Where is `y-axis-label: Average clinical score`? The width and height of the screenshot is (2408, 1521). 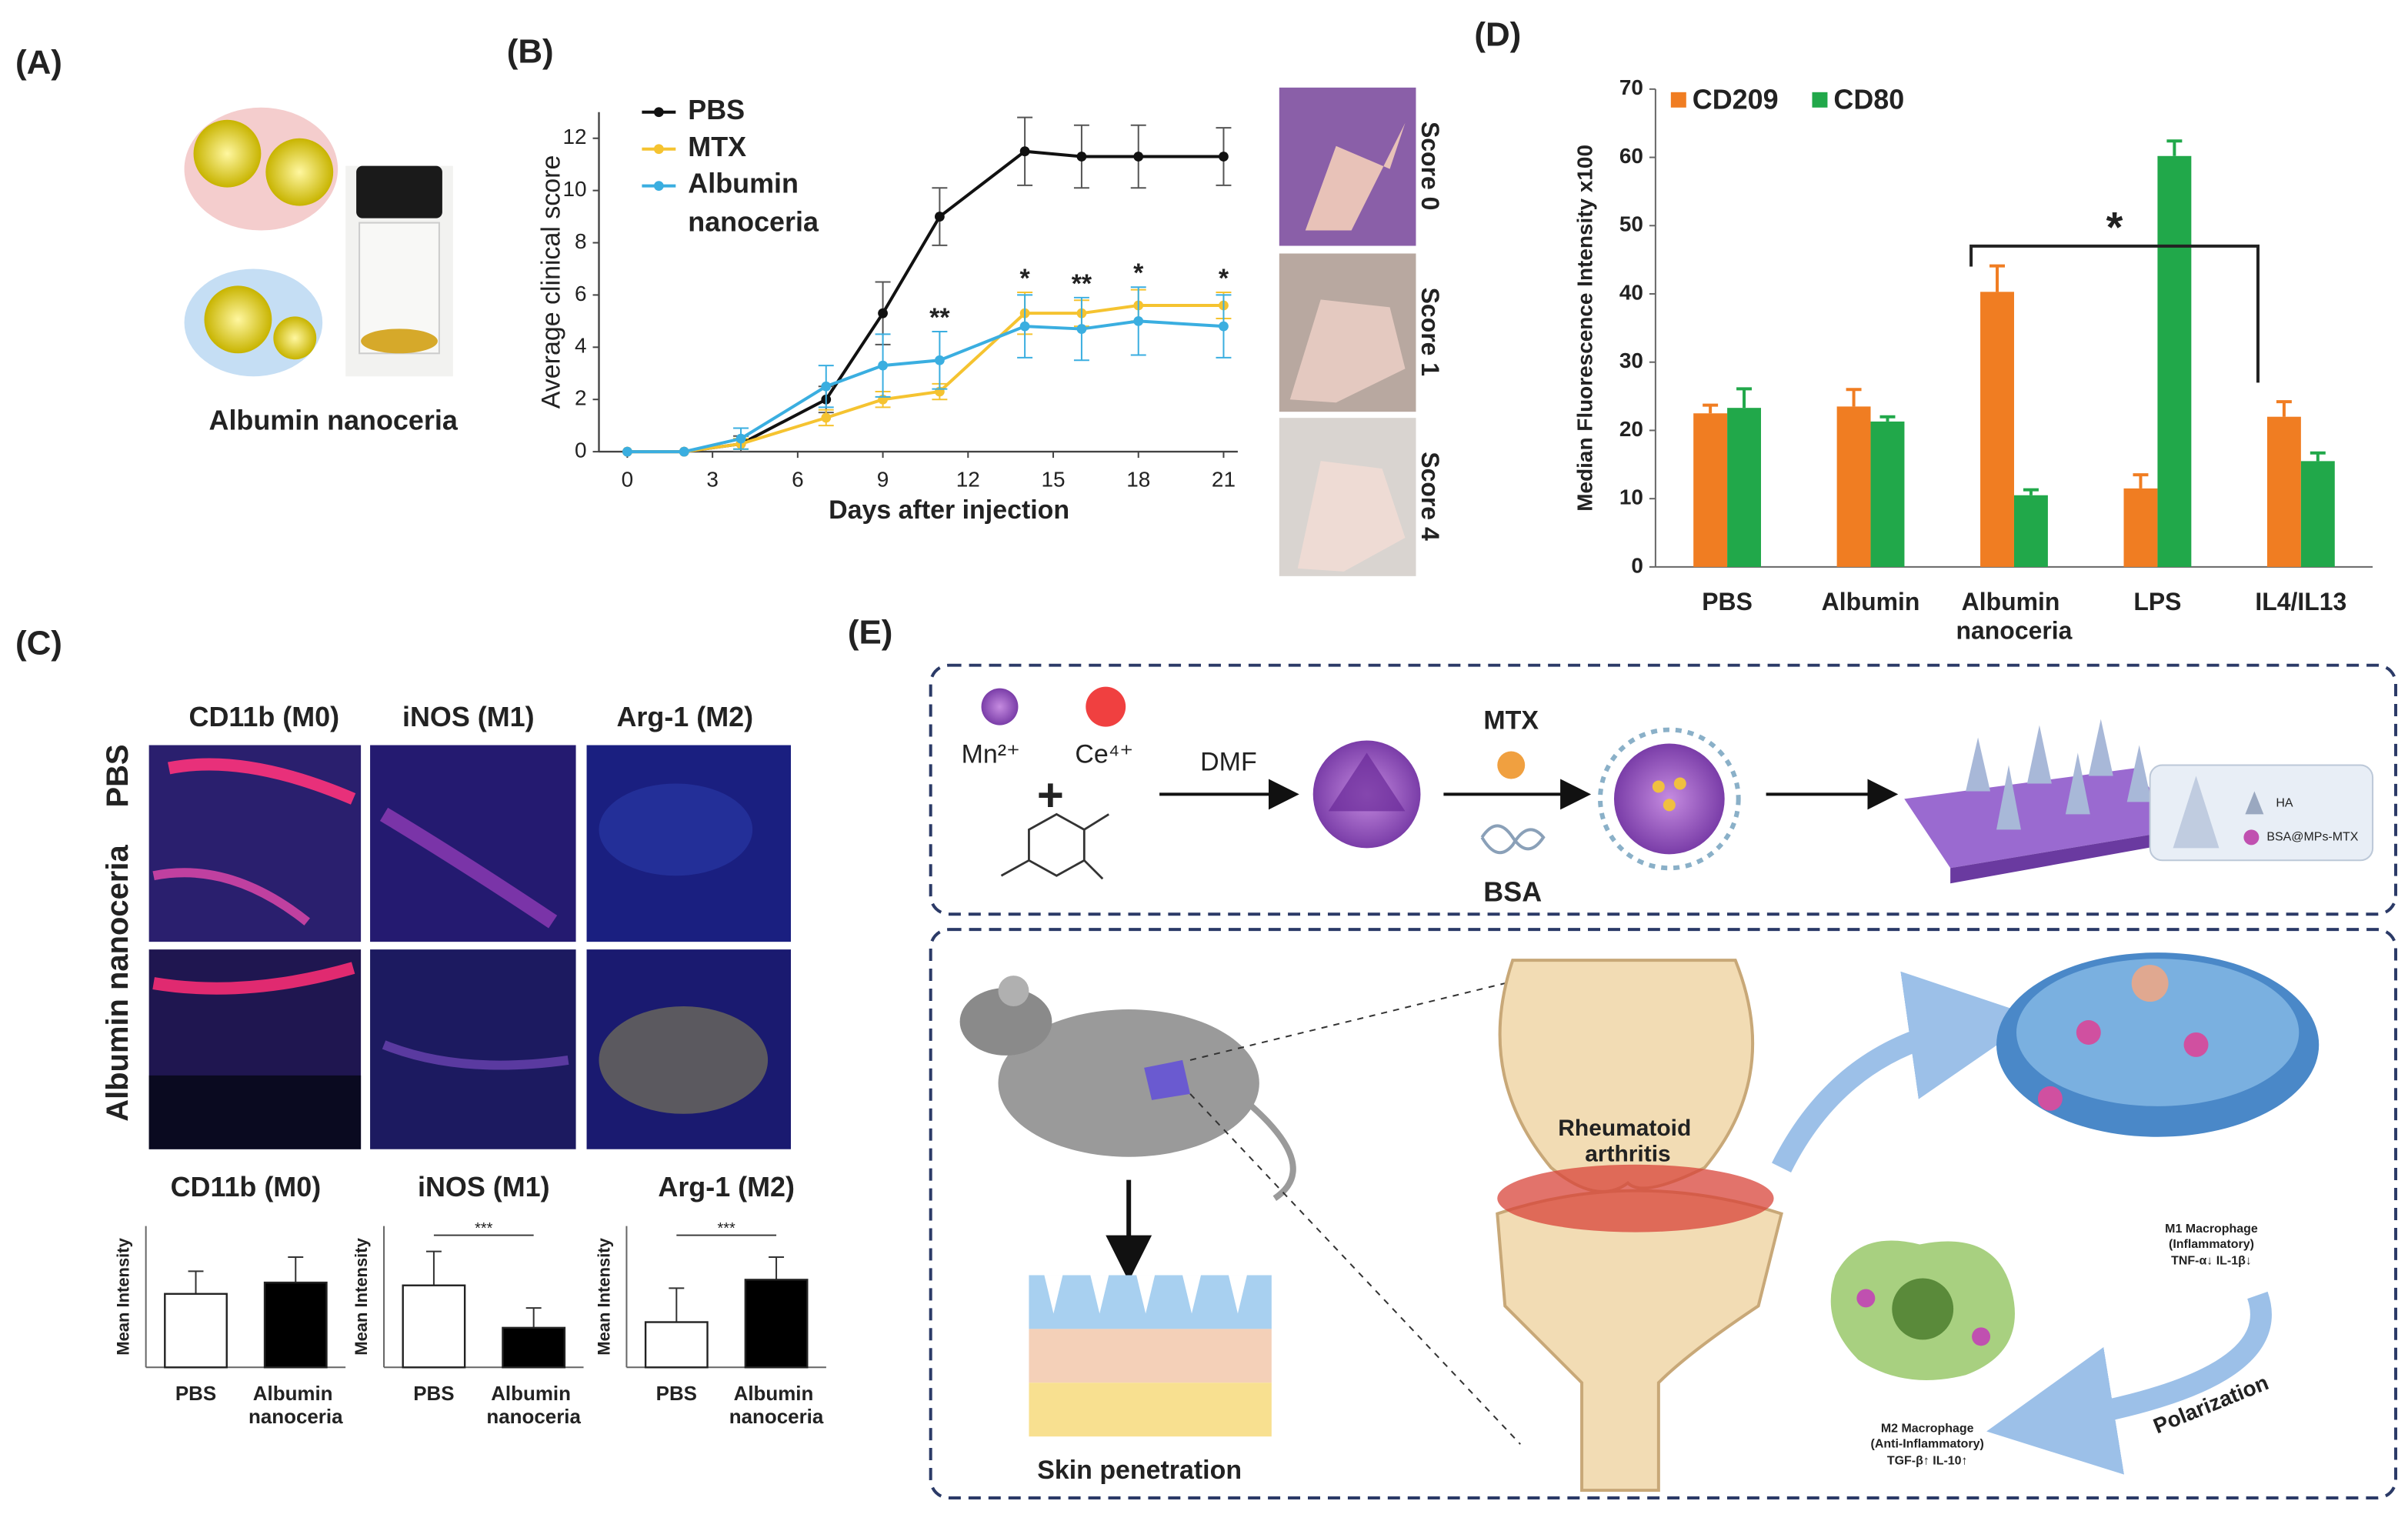
y-axis-label: Average clinical score is located at coordinates (551, 282).